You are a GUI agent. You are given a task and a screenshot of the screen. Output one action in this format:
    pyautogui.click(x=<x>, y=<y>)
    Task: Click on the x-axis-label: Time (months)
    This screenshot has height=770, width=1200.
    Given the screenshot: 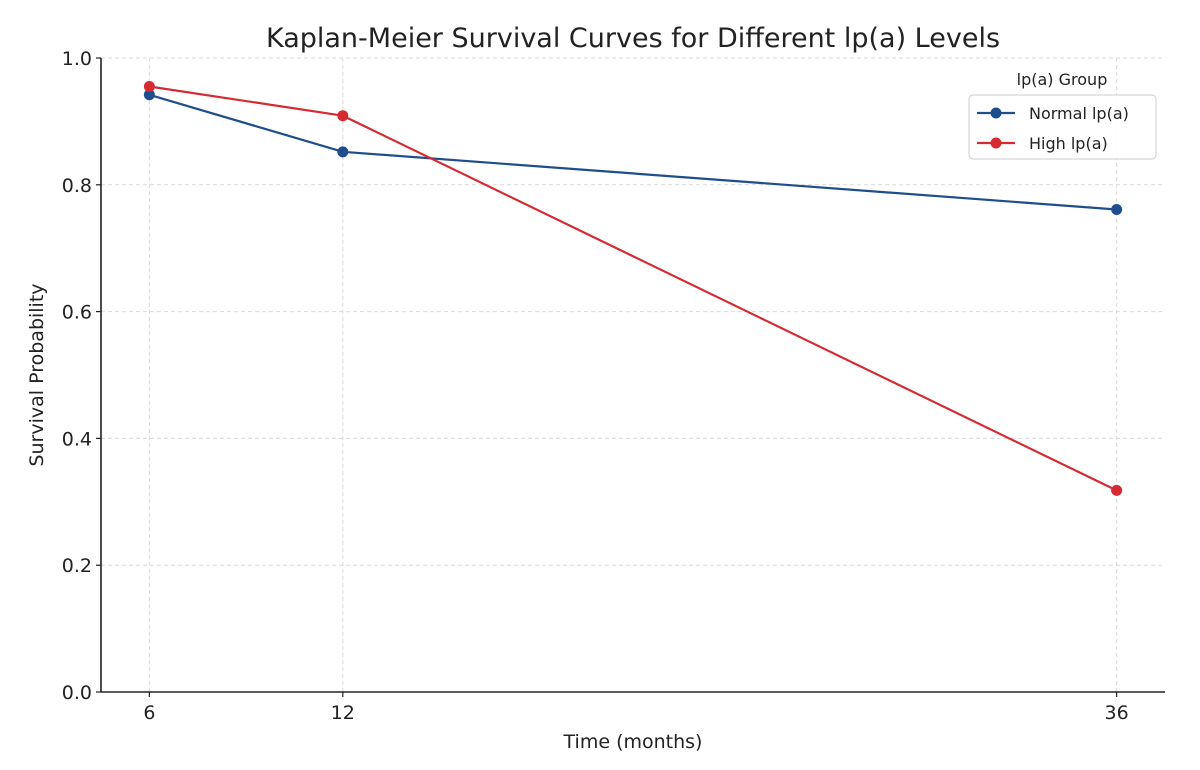 What is the action you would take?
    pyautogui.click(x=633, y=742)
    